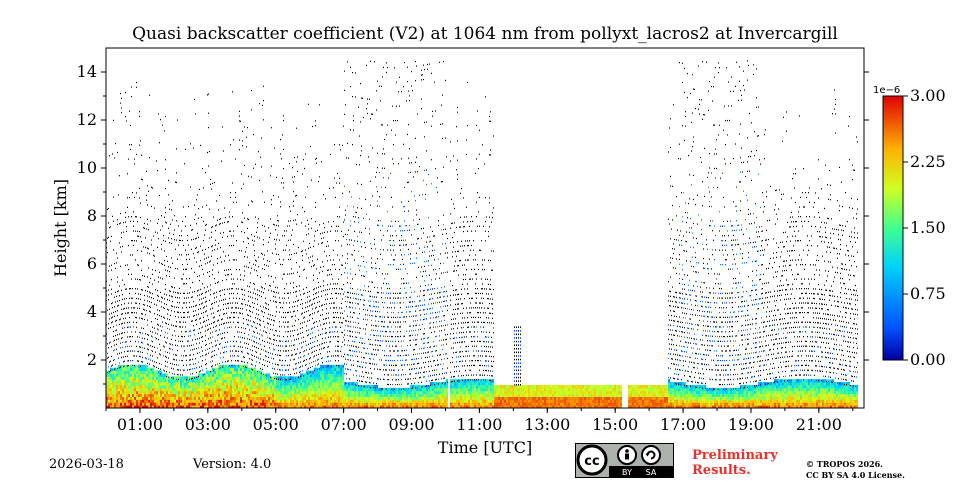  What do you see at coordinates (86, 464) in the screenshot?
I see `date-label: 2026-03-18` at bounding box center [86, 464].